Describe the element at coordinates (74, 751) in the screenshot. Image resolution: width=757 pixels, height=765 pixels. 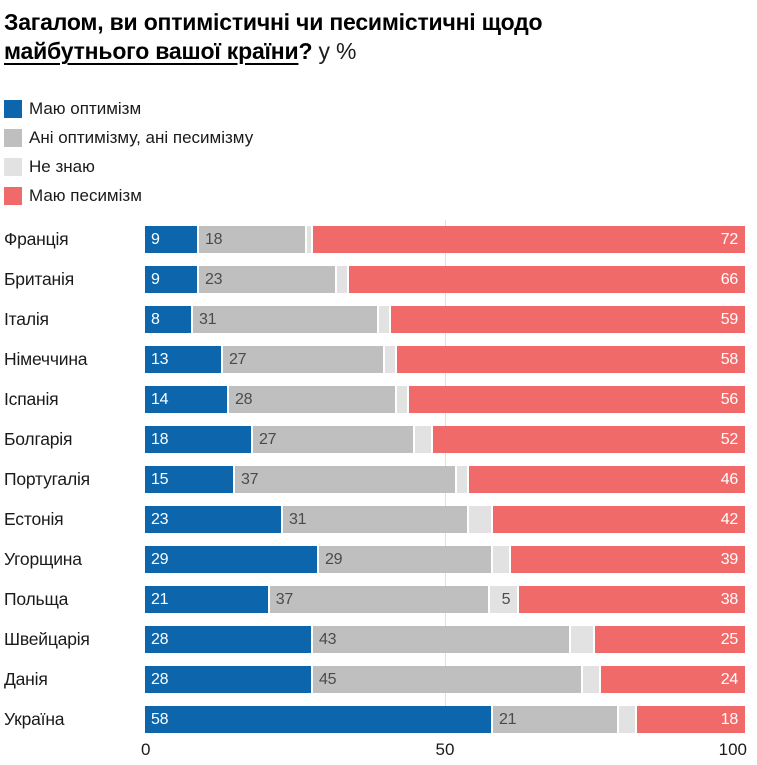
I see `axis-spacer` at that location.